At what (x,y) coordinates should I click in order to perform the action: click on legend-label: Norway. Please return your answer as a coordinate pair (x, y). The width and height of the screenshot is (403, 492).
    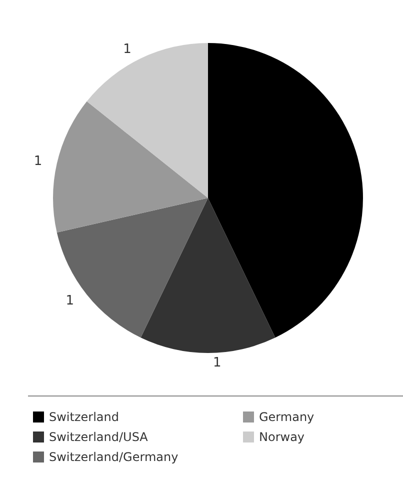
    Looking at the image, I should click on (282, 437).